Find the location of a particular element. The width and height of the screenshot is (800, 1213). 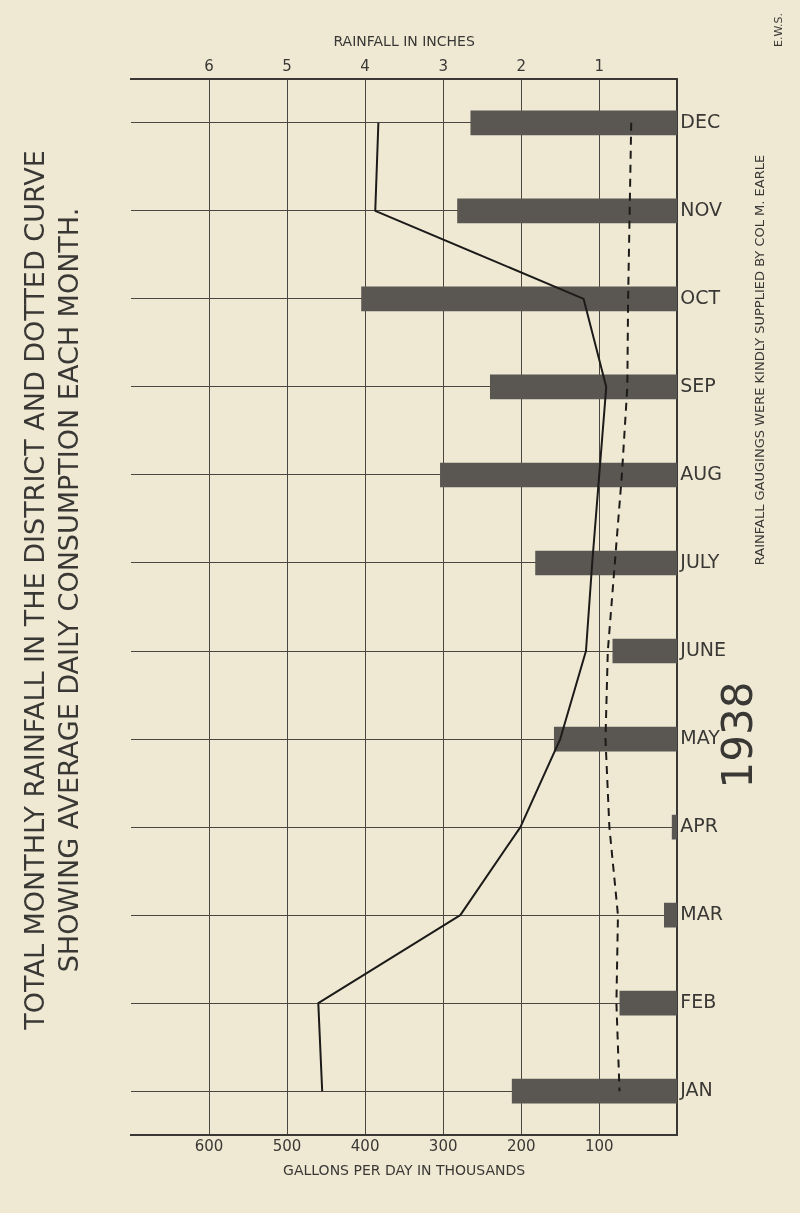

y-tick-label: JUNE is located at coordinates (703, 648).